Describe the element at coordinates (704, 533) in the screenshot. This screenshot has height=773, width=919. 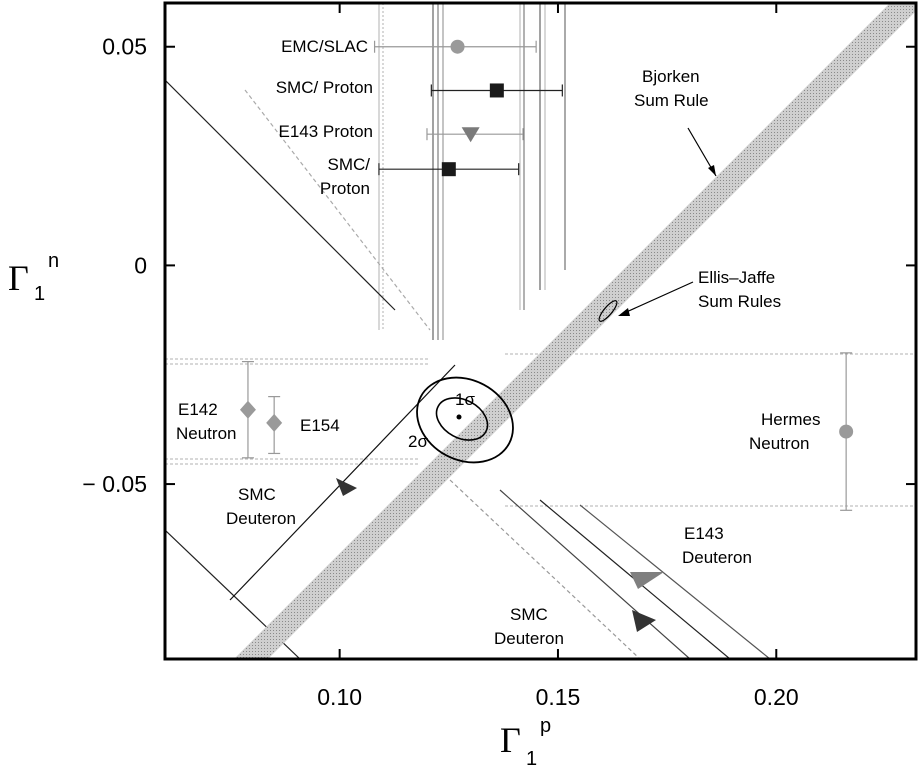
I see `label-e143-deuteron-line1: E143` at that location.